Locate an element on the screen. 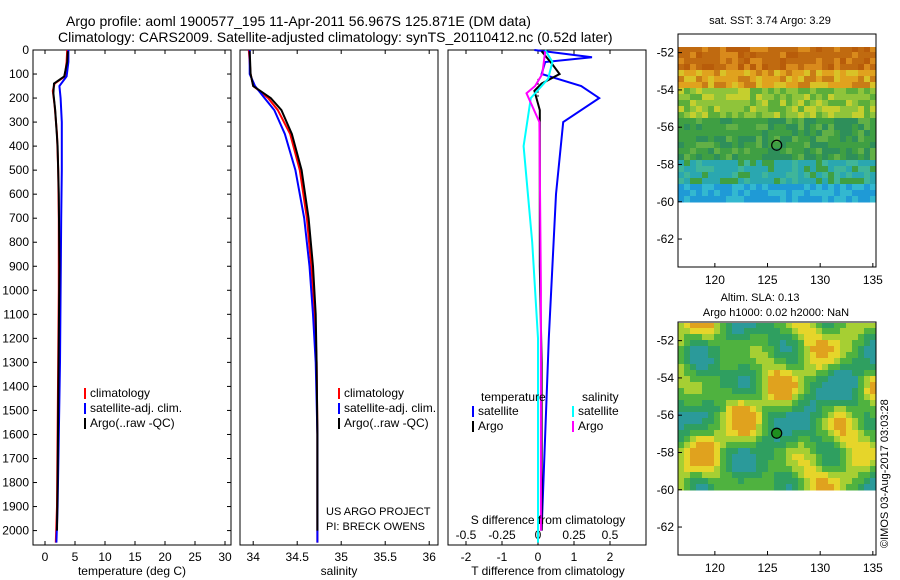  map-y-tick-label: -56 is located at coordinates (666, 415).